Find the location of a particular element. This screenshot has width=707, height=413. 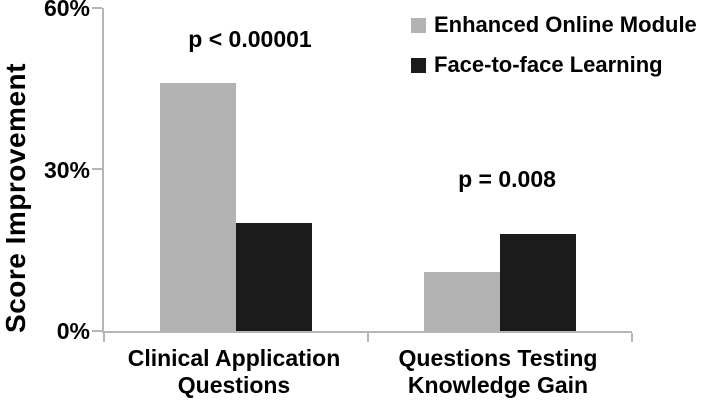

legend-item: Enhanced Online Module is located at coordinates (554, 25).